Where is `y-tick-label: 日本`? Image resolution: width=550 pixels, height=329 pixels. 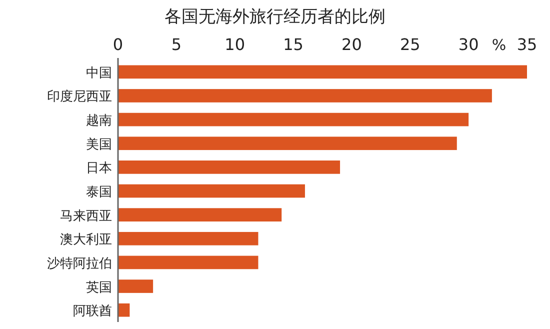
y-tick-label: 日本 is located at coordinates (99, 168).